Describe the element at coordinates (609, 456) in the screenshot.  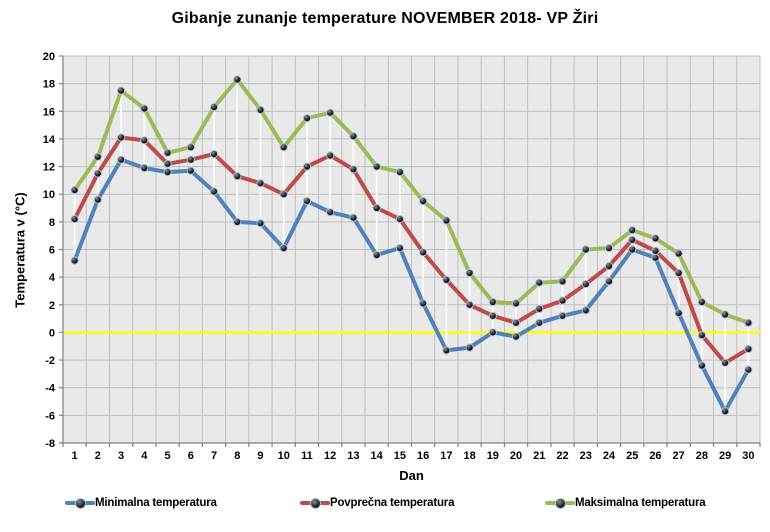
I see `svg-text: 24` at that location.